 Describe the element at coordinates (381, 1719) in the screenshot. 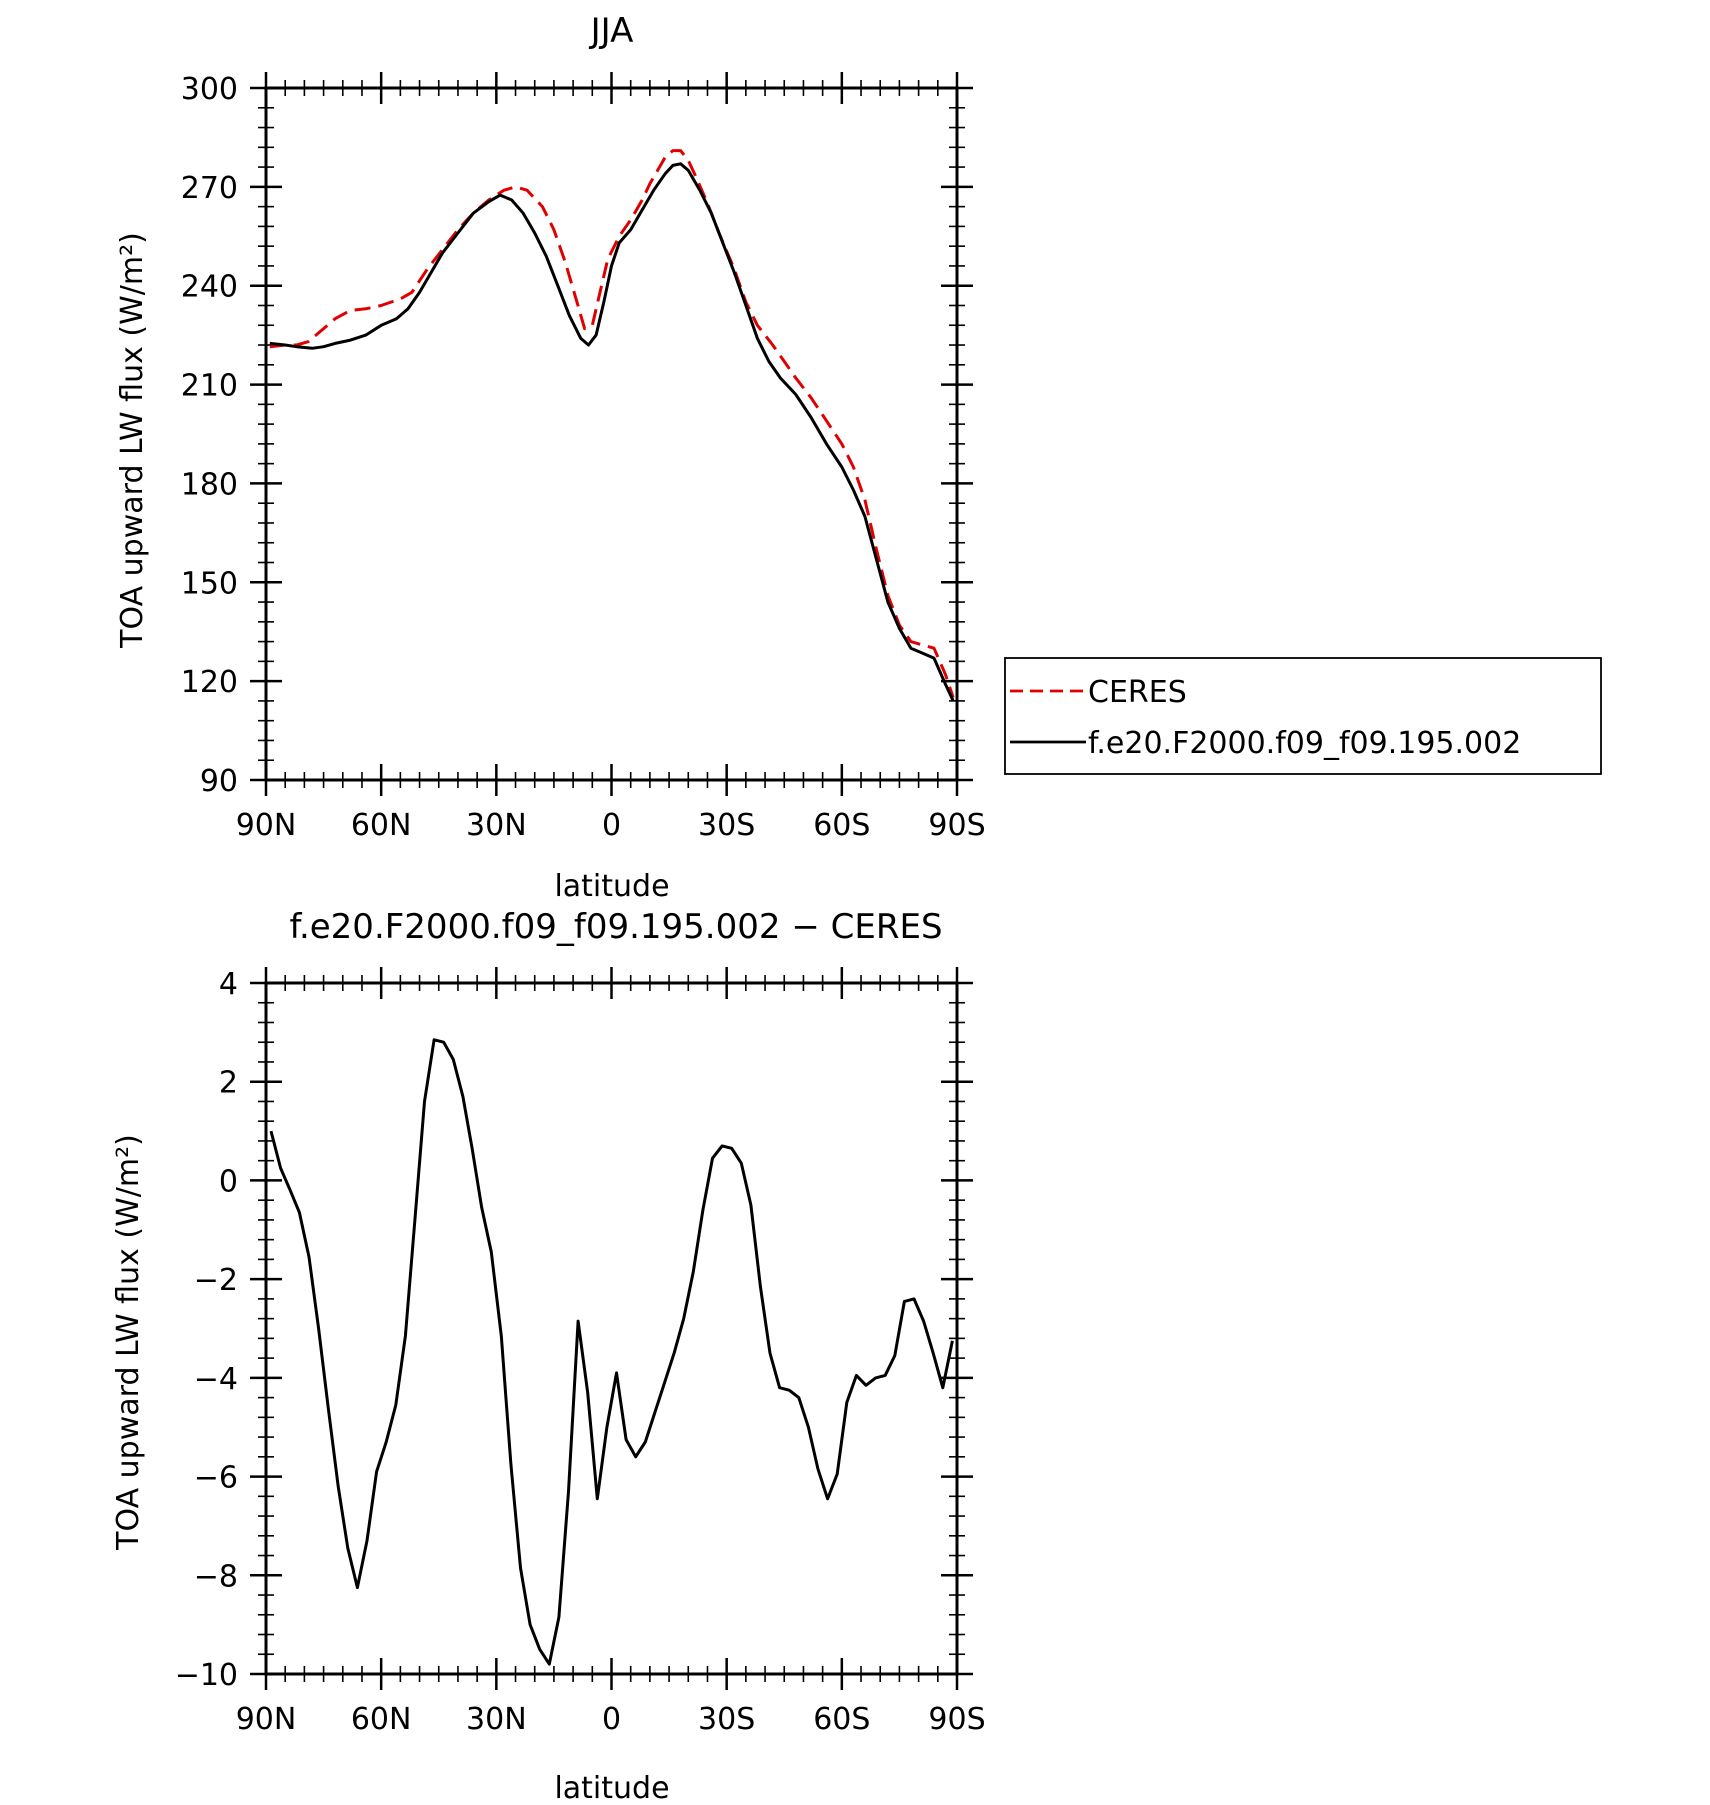

I see `bottom-x-tick-label: 60N` at that location.